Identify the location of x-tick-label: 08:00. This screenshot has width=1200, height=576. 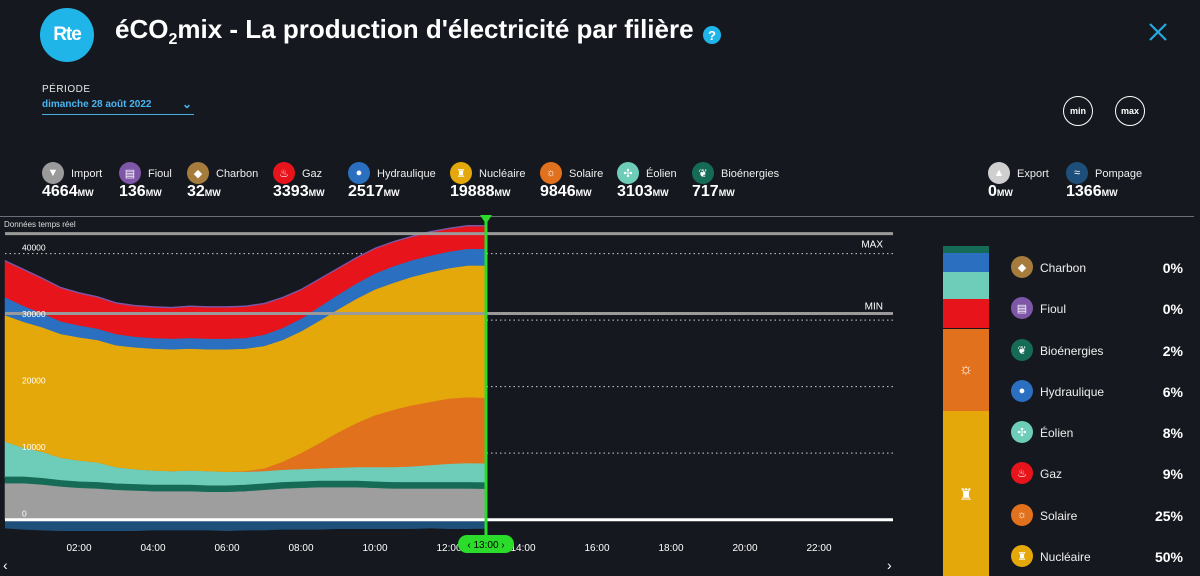
(300, 548).